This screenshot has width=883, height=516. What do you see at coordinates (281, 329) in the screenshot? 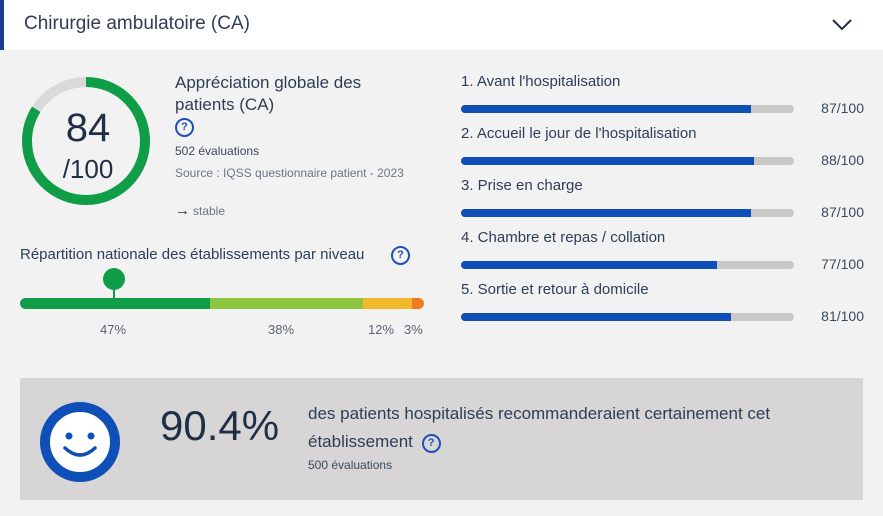
I see `distribution-label: 38%` at bounding box center [281, 329].